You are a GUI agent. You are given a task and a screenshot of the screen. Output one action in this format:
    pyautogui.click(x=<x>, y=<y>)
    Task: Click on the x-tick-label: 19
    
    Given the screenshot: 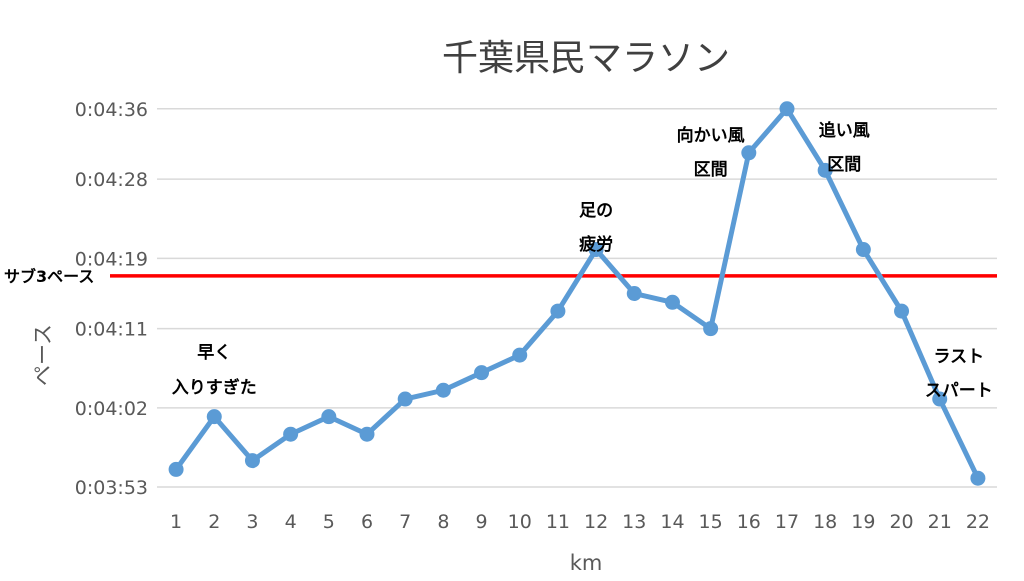 What is the action you would take?
    pyautogui.click(x=863, y=522)
    